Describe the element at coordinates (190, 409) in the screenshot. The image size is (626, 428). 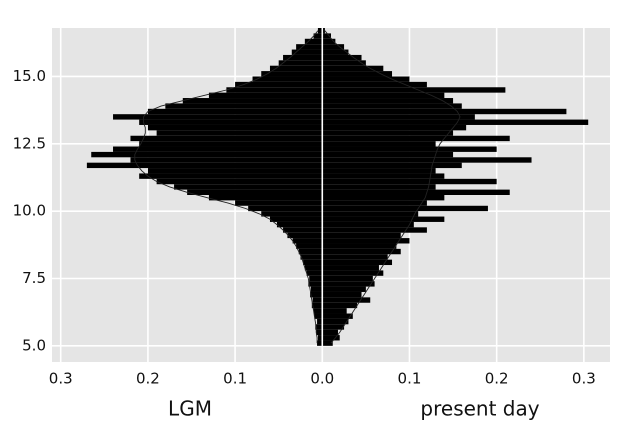
I see `axis-label: LGM` at that location.